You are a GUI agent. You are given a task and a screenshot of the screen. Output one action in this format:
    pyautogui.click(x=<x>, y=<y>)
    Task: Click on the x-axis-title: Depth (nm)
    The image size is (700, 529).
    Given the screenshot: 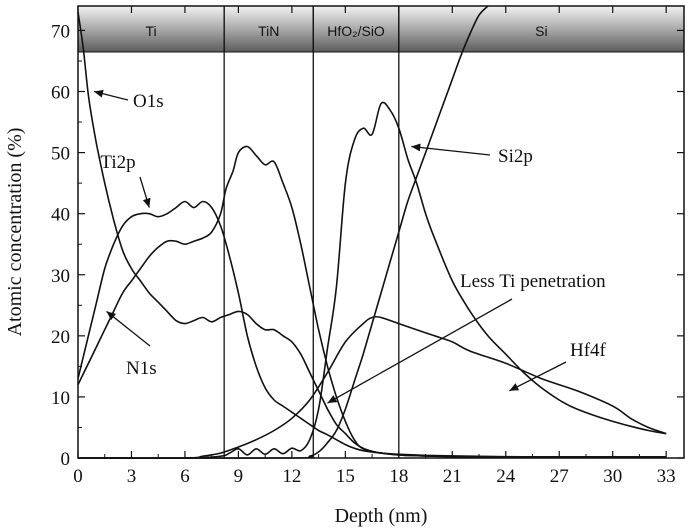 What is the action you would take?
    pyautogui.click(x=381, y=516)
    